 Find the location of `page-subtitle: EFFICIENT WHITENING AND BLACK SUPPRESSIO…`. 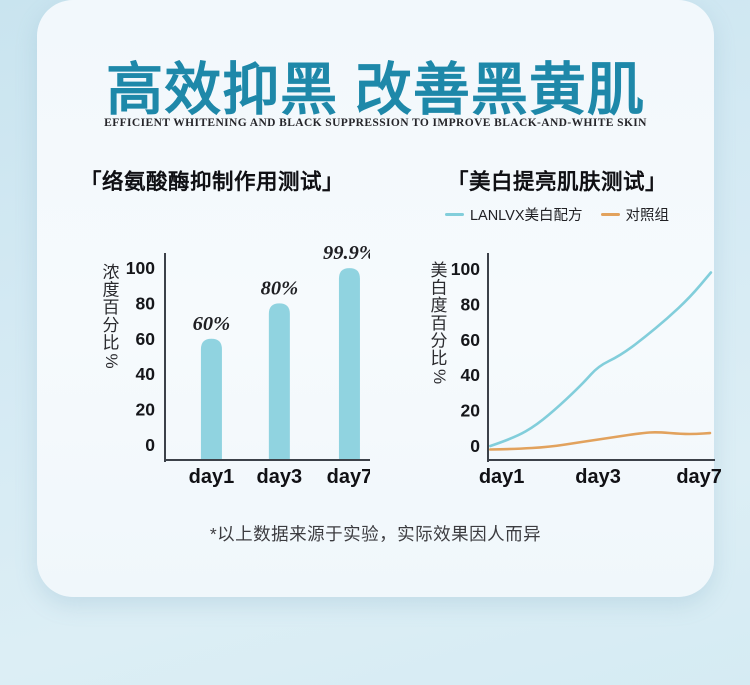

page-subtitle: EFFICIENT WHITENING AND BLACK SUPPRESSIO… is located at coordinates (375, 123).